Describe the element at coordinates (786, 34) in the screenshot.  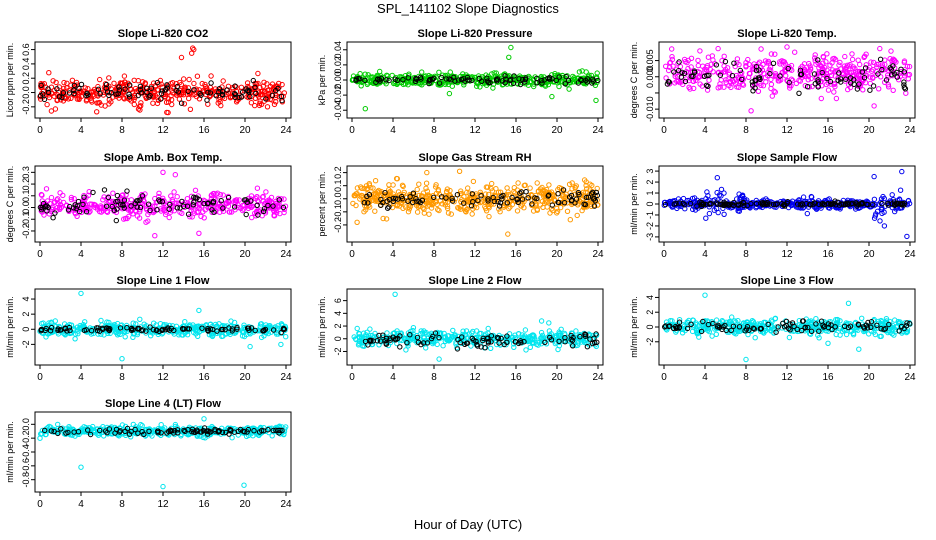
I see `chart-title: Slope Li-820 Temp.` at that location.